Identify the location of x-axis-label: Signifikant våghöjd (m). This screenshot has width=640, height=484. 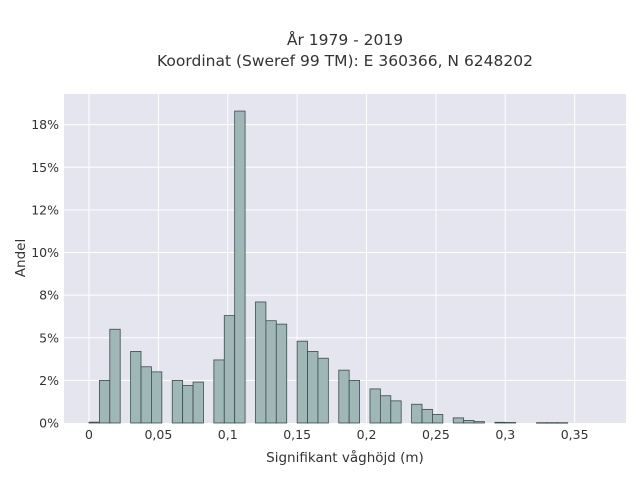
(345, 457).